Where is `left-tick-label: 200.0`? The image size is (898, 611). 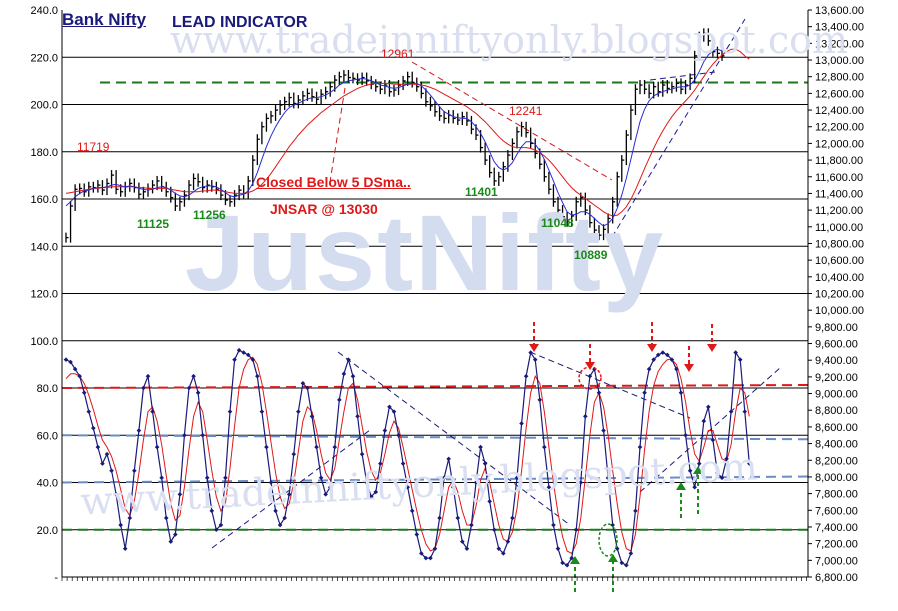 left-tick-label: 200.0 is located at coordinates (44, 106).